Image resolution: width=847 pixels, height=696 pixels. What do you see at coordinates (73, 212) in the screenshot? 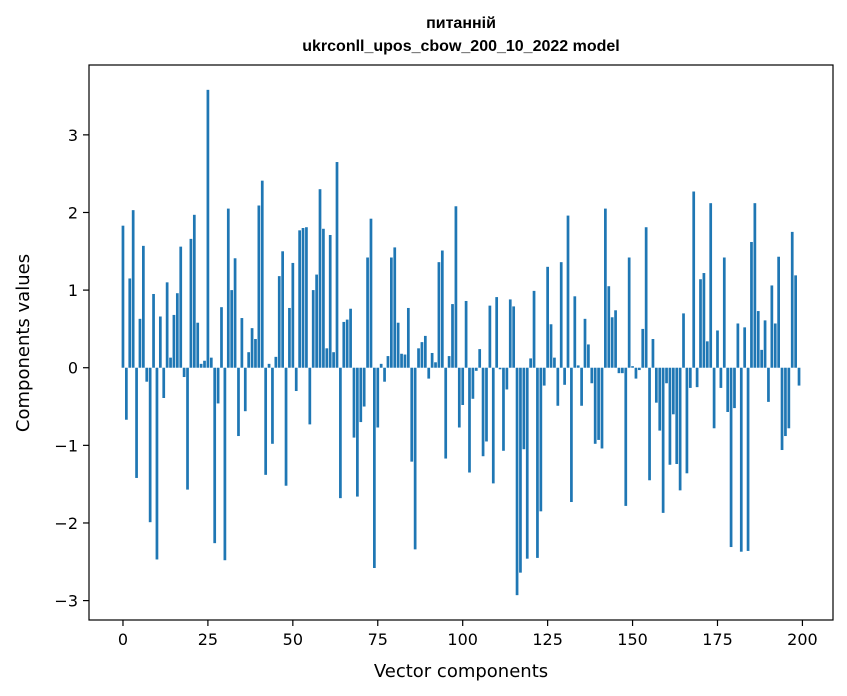
I see `y-tick-label: 2` at bounding box center [73, 212].